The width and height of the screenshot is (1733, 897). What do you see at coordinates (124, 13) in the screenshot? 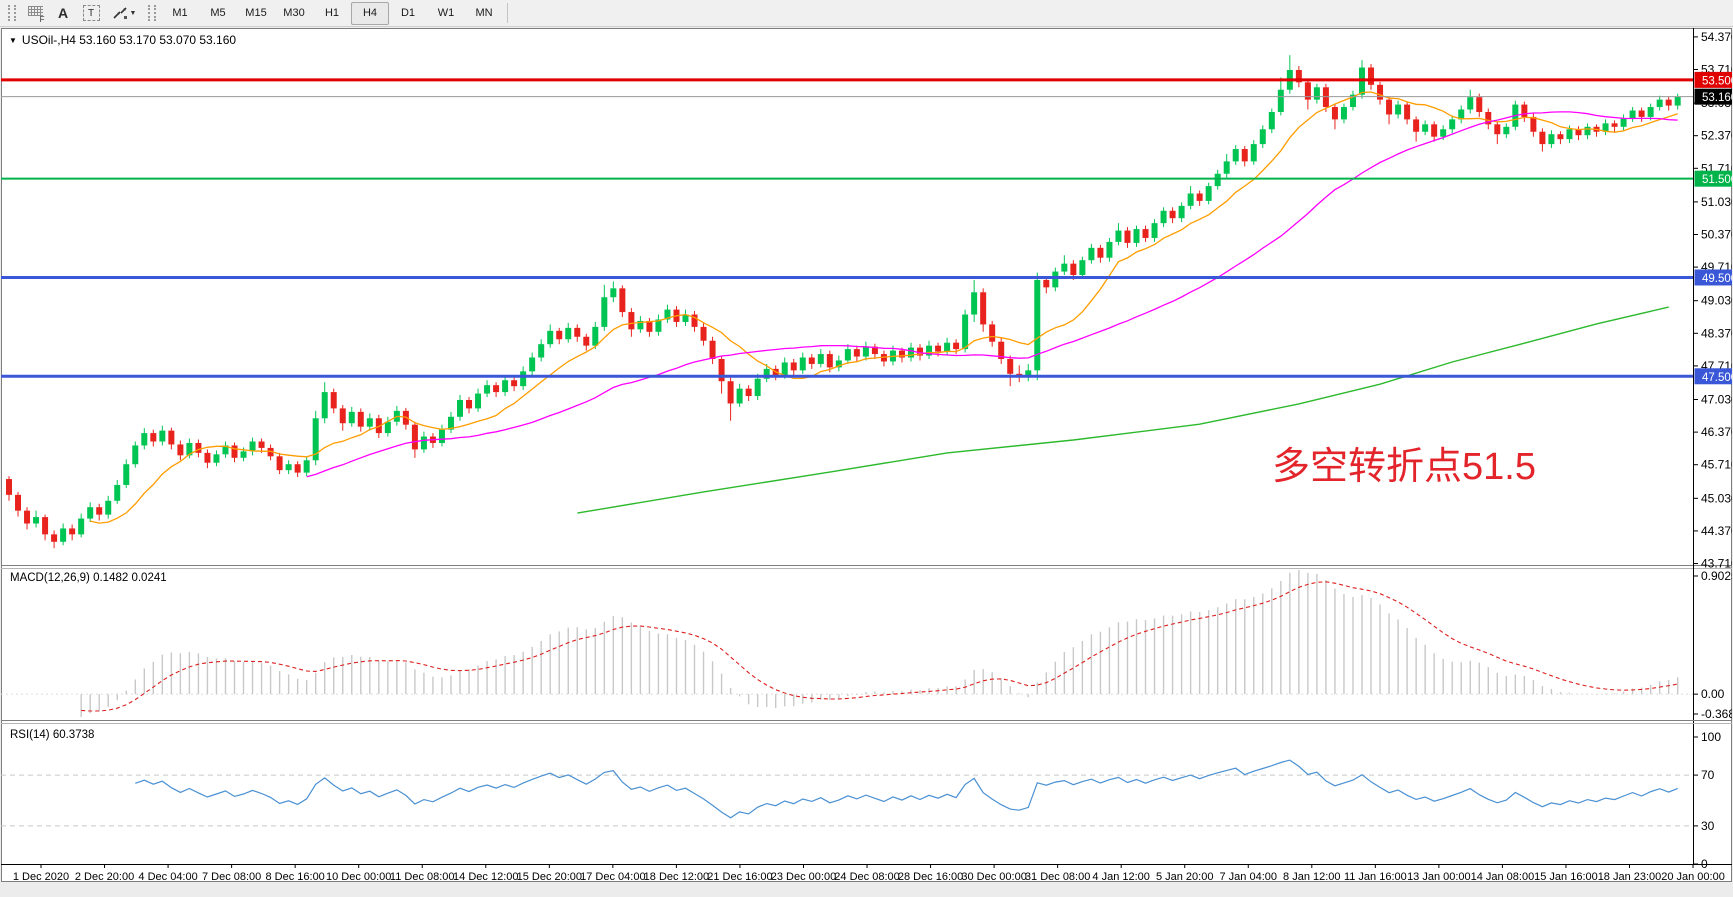
I see `arrow-objects-button: ▼` at bounding box center [124, 13].